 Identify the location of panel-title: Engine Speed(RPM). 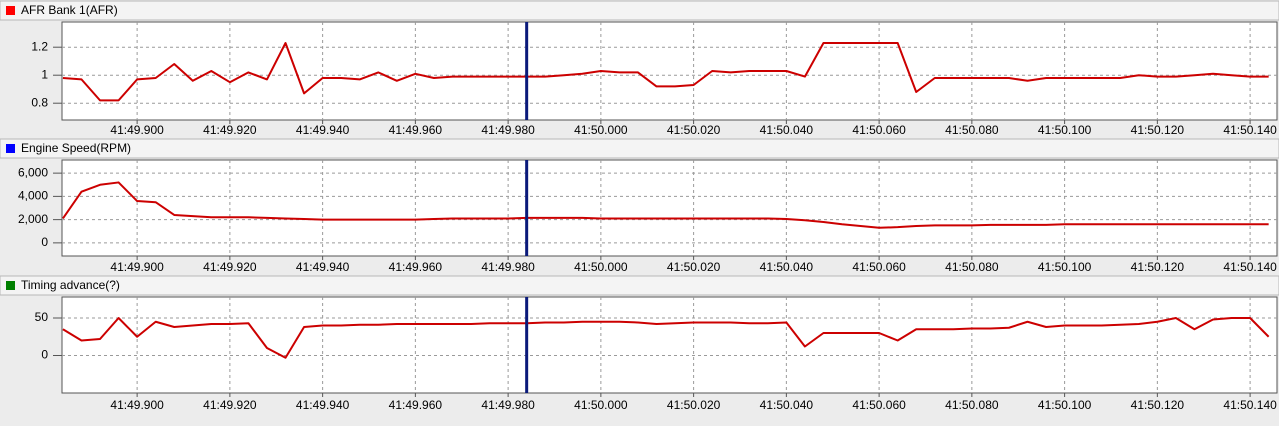
(76, 148).